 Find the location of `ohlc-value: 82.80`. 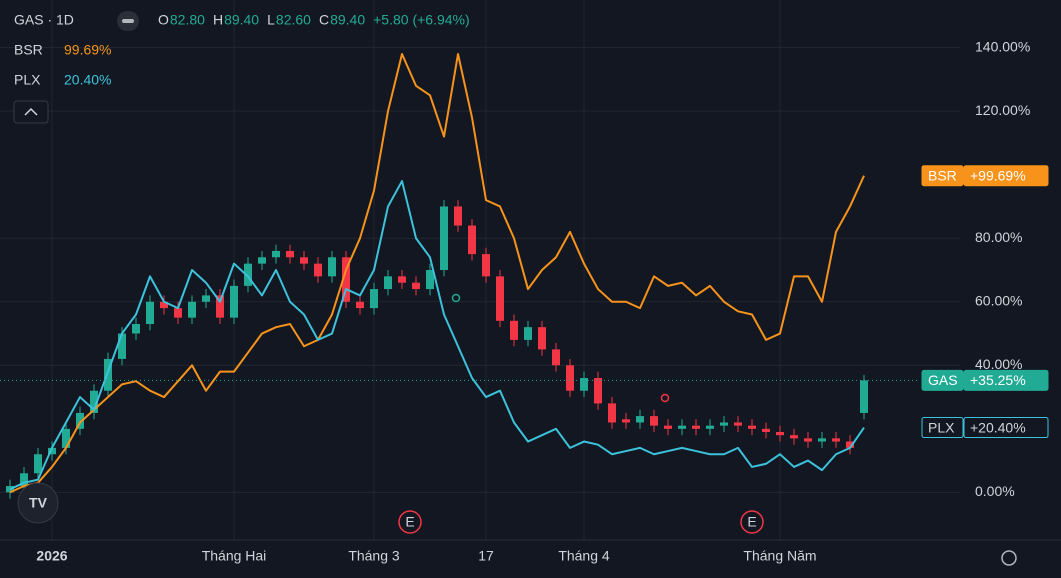

ohlc-value: 82.80 is located at coordinates (187, 20).